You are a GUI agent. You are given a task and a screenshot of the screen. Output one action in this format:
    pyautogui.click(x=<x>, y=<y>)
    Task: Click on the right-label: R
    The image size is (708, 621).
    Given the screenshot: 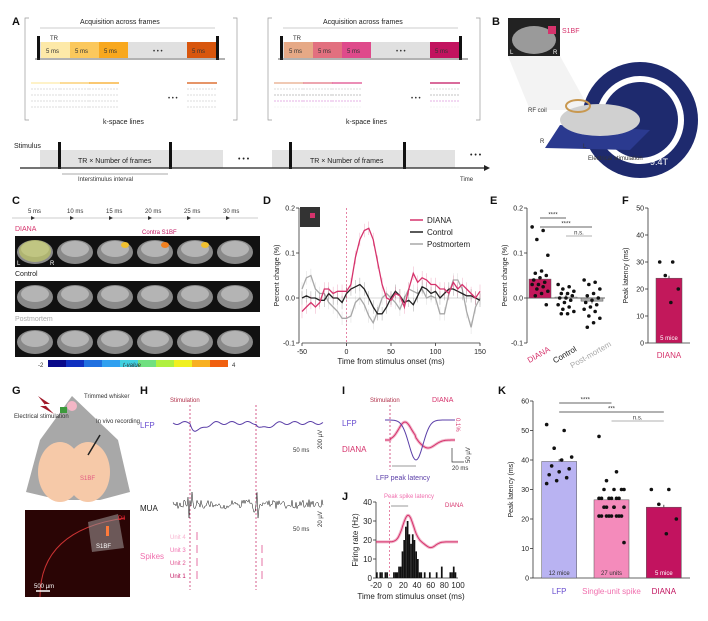 What is the action you would take?
    pyautogui.click(x=52, y=264)
    